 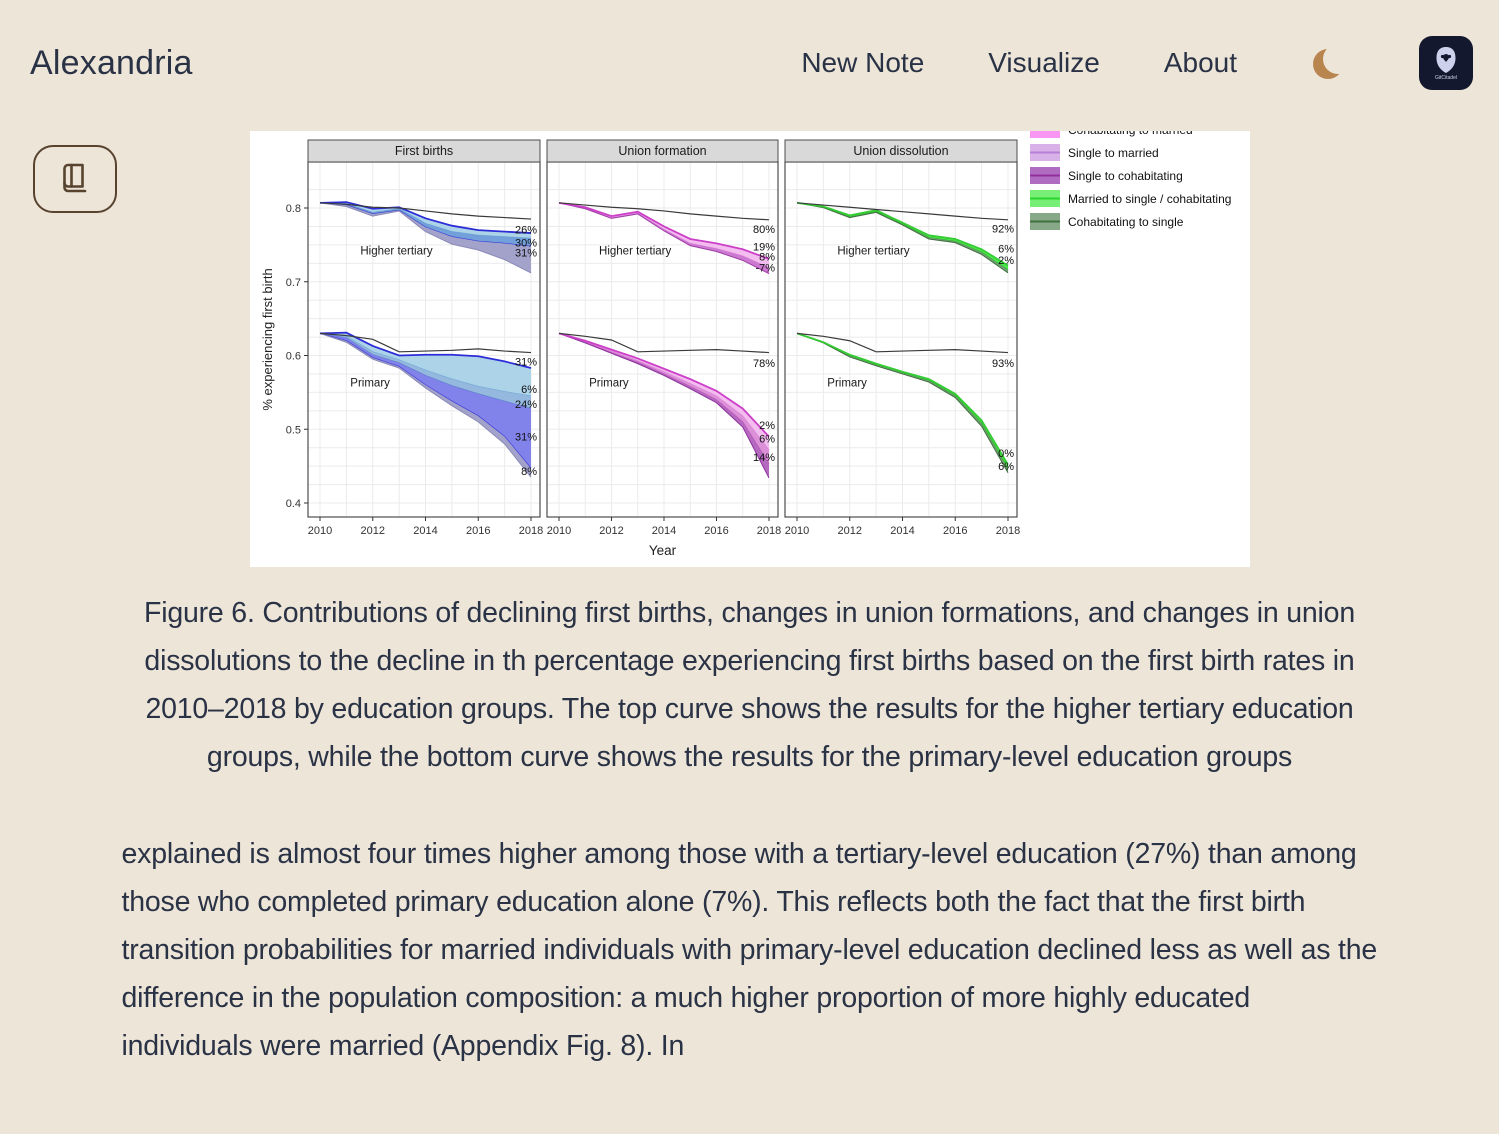 I want to click on y-tick-label: 0.5, so click(x=292, y=430).